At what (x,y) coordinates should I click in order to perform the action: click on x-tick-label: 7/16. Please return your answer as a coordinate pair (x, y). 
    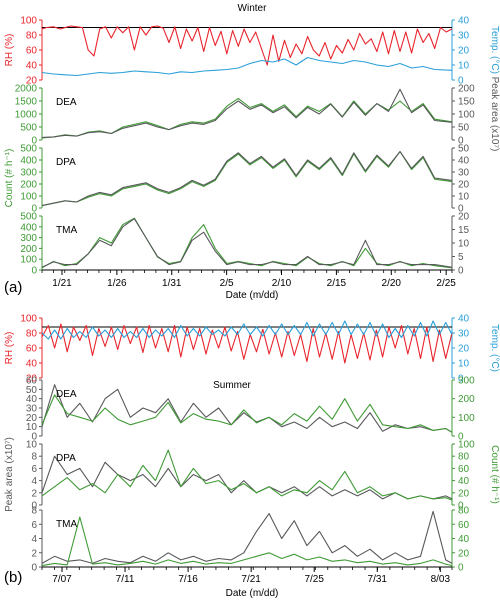
    Looking at the image, I should click on (188, 579).